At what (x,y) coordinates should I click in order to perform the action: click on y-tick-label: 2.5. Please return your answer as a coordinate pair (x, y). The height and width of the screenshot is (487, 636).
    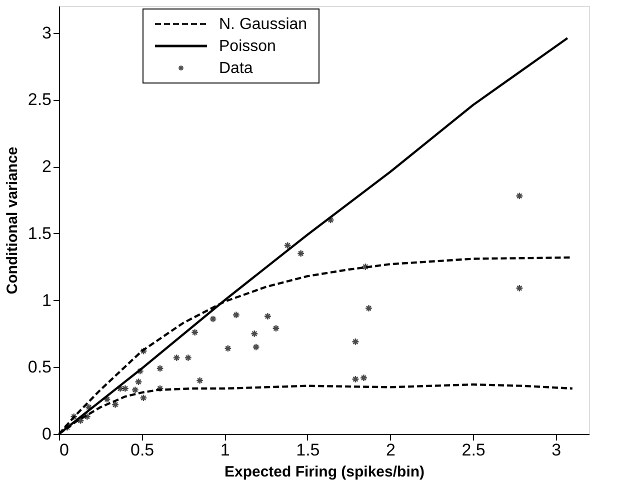
    Looking at the image, I should click on (40, 100).